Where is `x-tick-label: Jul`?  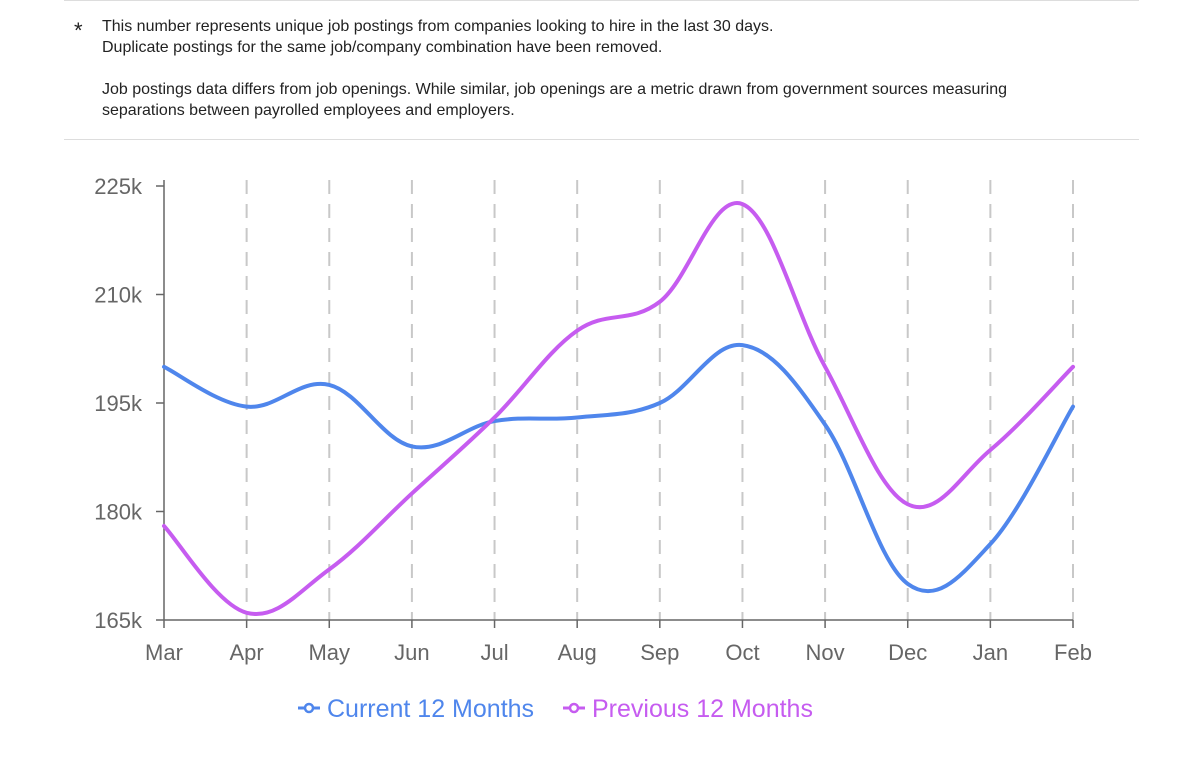
x-tick-label: Jul is located at coordinates (494, 652).